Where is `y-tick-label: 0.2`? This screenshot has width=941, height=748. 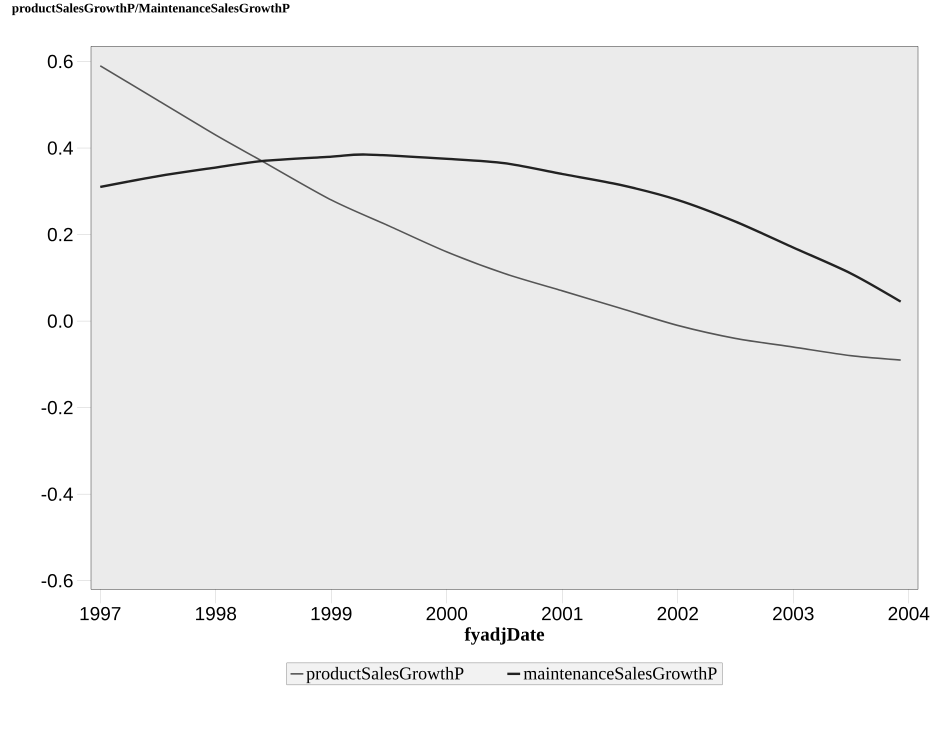 y-tick-label: 0.2 is located at coordinates (60, 235).